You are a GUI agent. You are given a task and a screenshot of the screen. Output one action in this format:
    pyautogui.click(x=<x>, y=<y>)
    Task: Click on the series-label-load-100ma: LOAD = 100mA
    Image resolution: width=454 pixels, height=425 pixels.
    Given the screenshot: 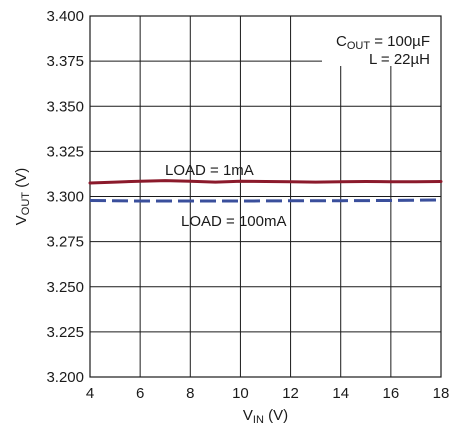 What is the action you would take?
    pyautogui.click(x=233, y=221)
    